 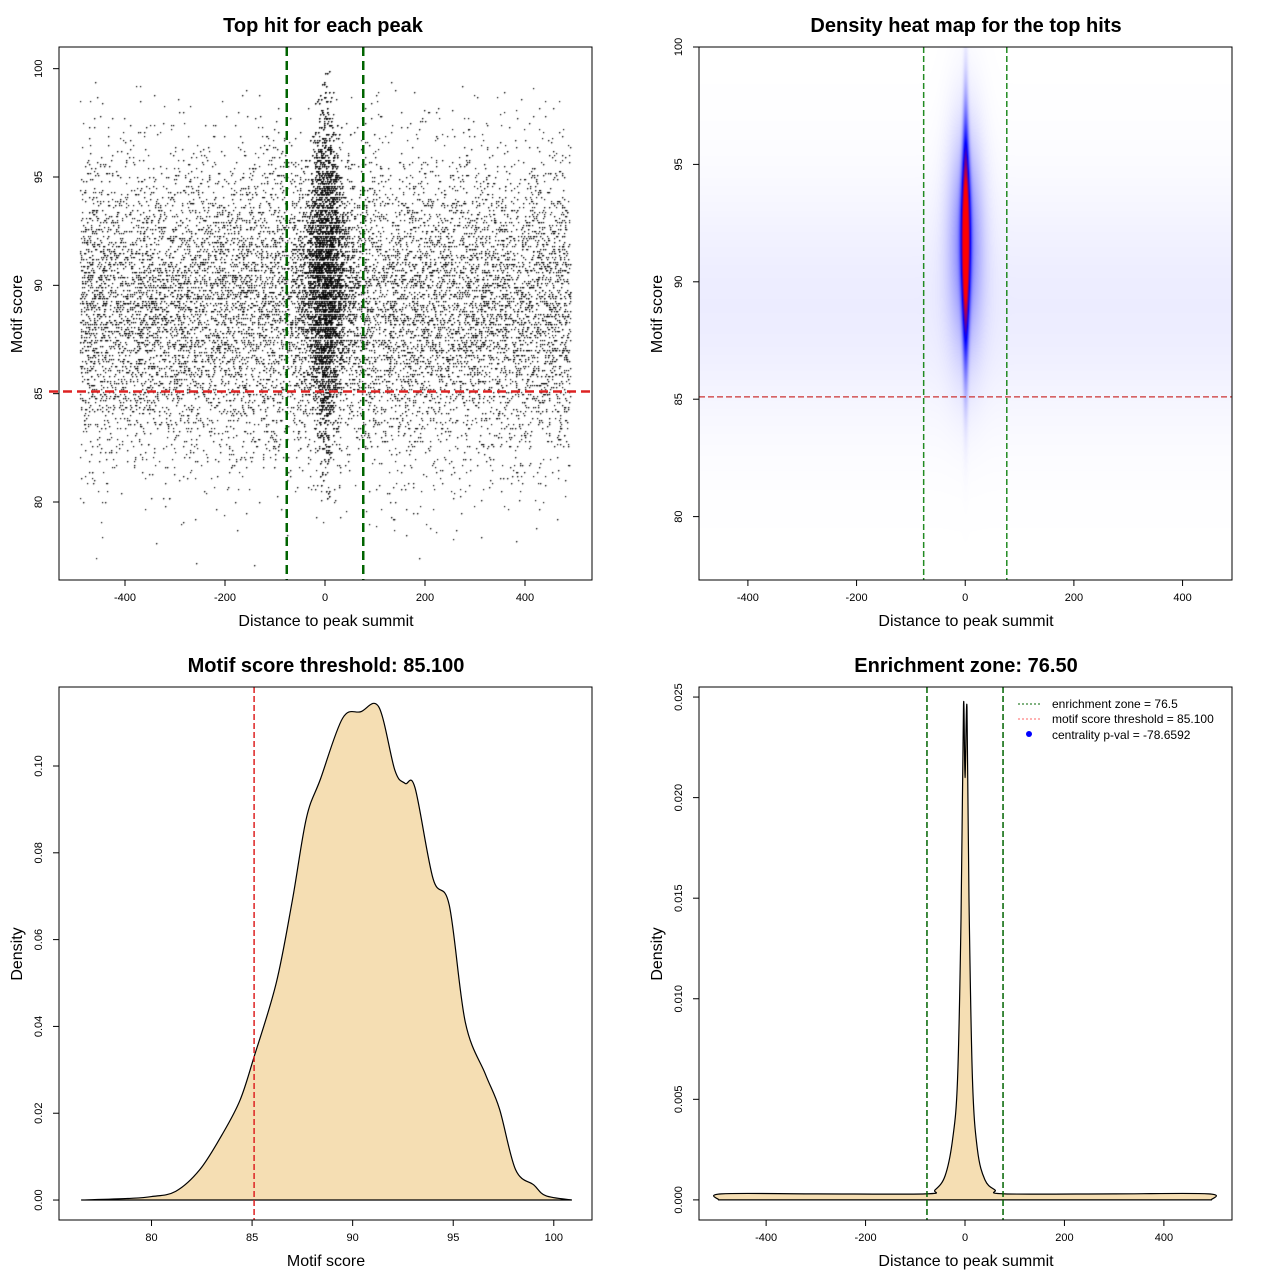 I want to click on panel4-title: Enrichment zone: 76.50, so click(x=965, y=666).